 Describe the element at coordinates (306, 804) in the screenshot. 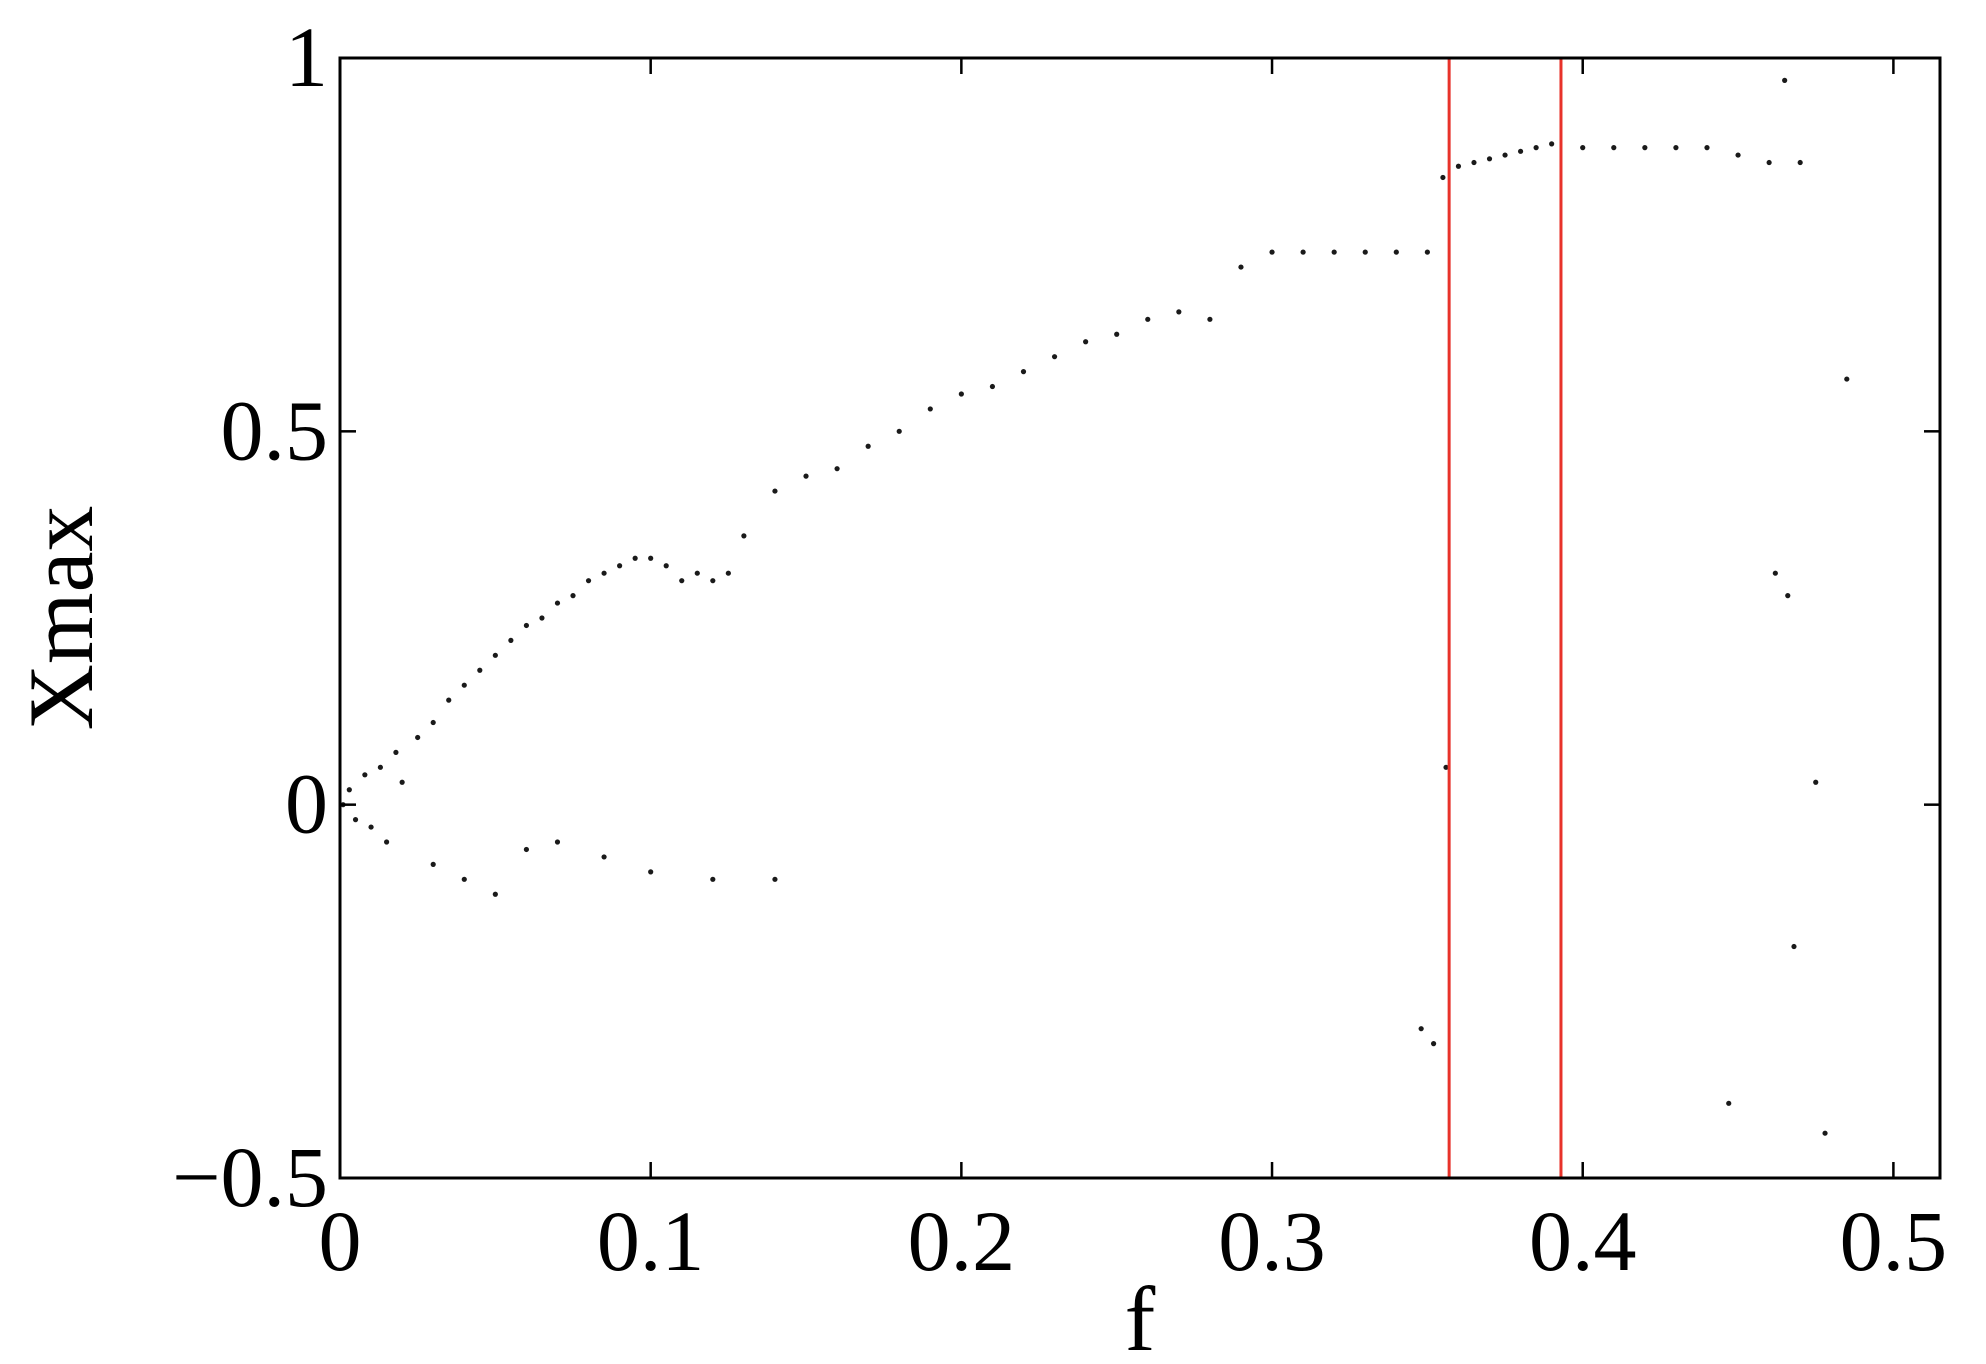

I see `y-tick-label: 0` at that location.